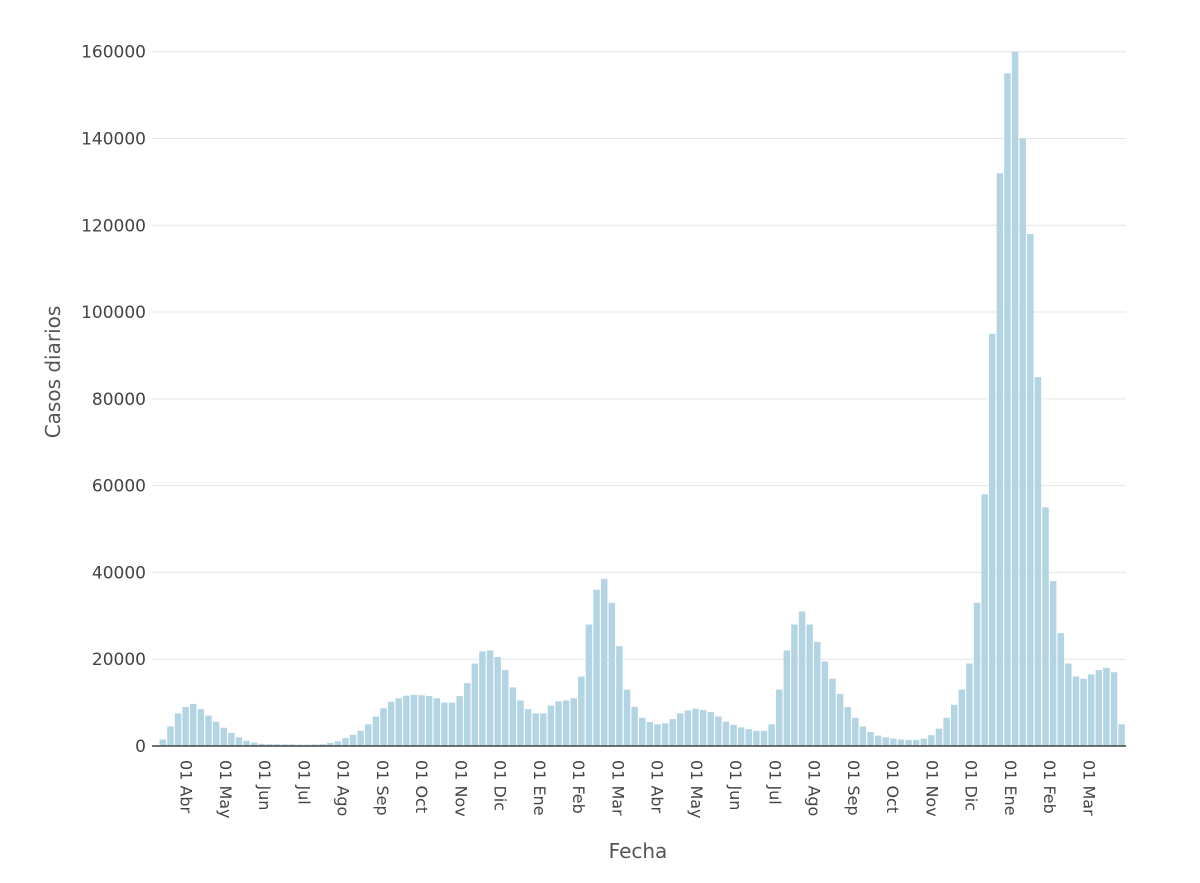  Describe the element at coordinates (735, 785) in the screenshot. I see `x-tick-label: 01 Jun` at that location.